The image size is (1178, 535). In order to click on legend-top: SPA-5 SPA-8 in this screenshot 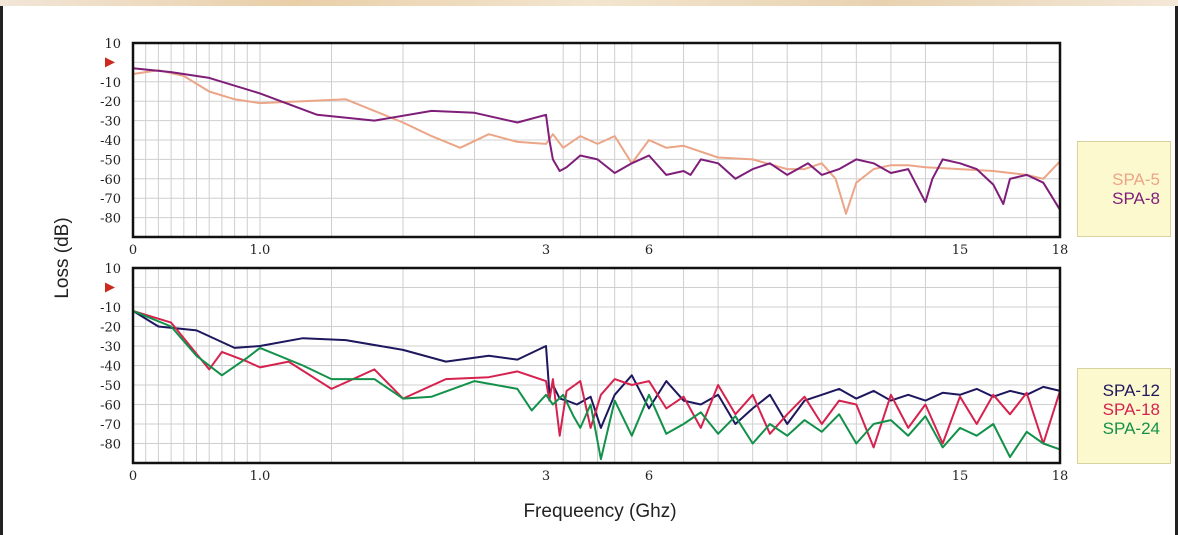, I will do `click(1124, 189)`.